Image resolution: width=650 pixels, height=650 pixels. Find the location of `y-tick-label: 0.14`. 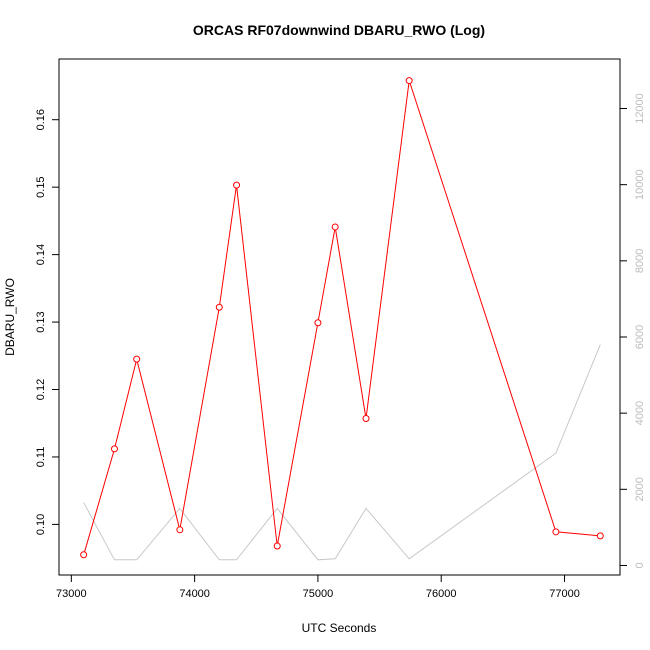

y-tick-label: 0.14 is located at coordinates (41, 254).